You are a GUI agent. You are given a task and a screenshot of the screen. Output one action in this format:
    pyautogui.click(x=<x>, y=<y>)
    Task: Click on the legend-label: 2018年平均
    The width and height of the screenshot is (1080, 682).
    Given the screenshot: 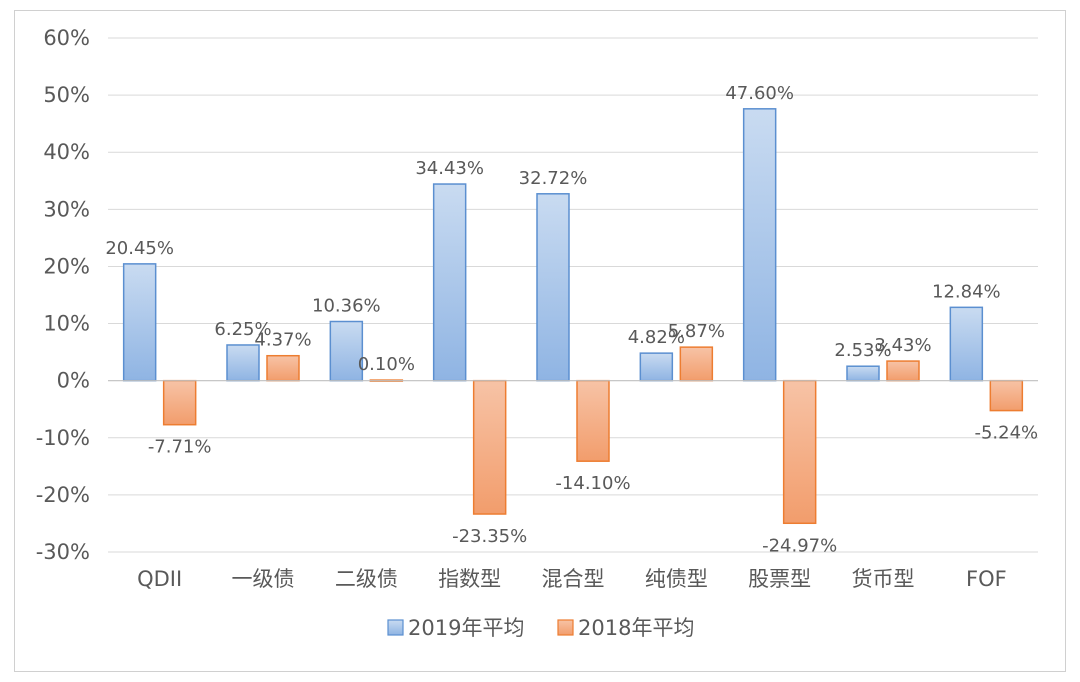 What is the action you would take?
    pyautogui.click(x=636, y=628)
    